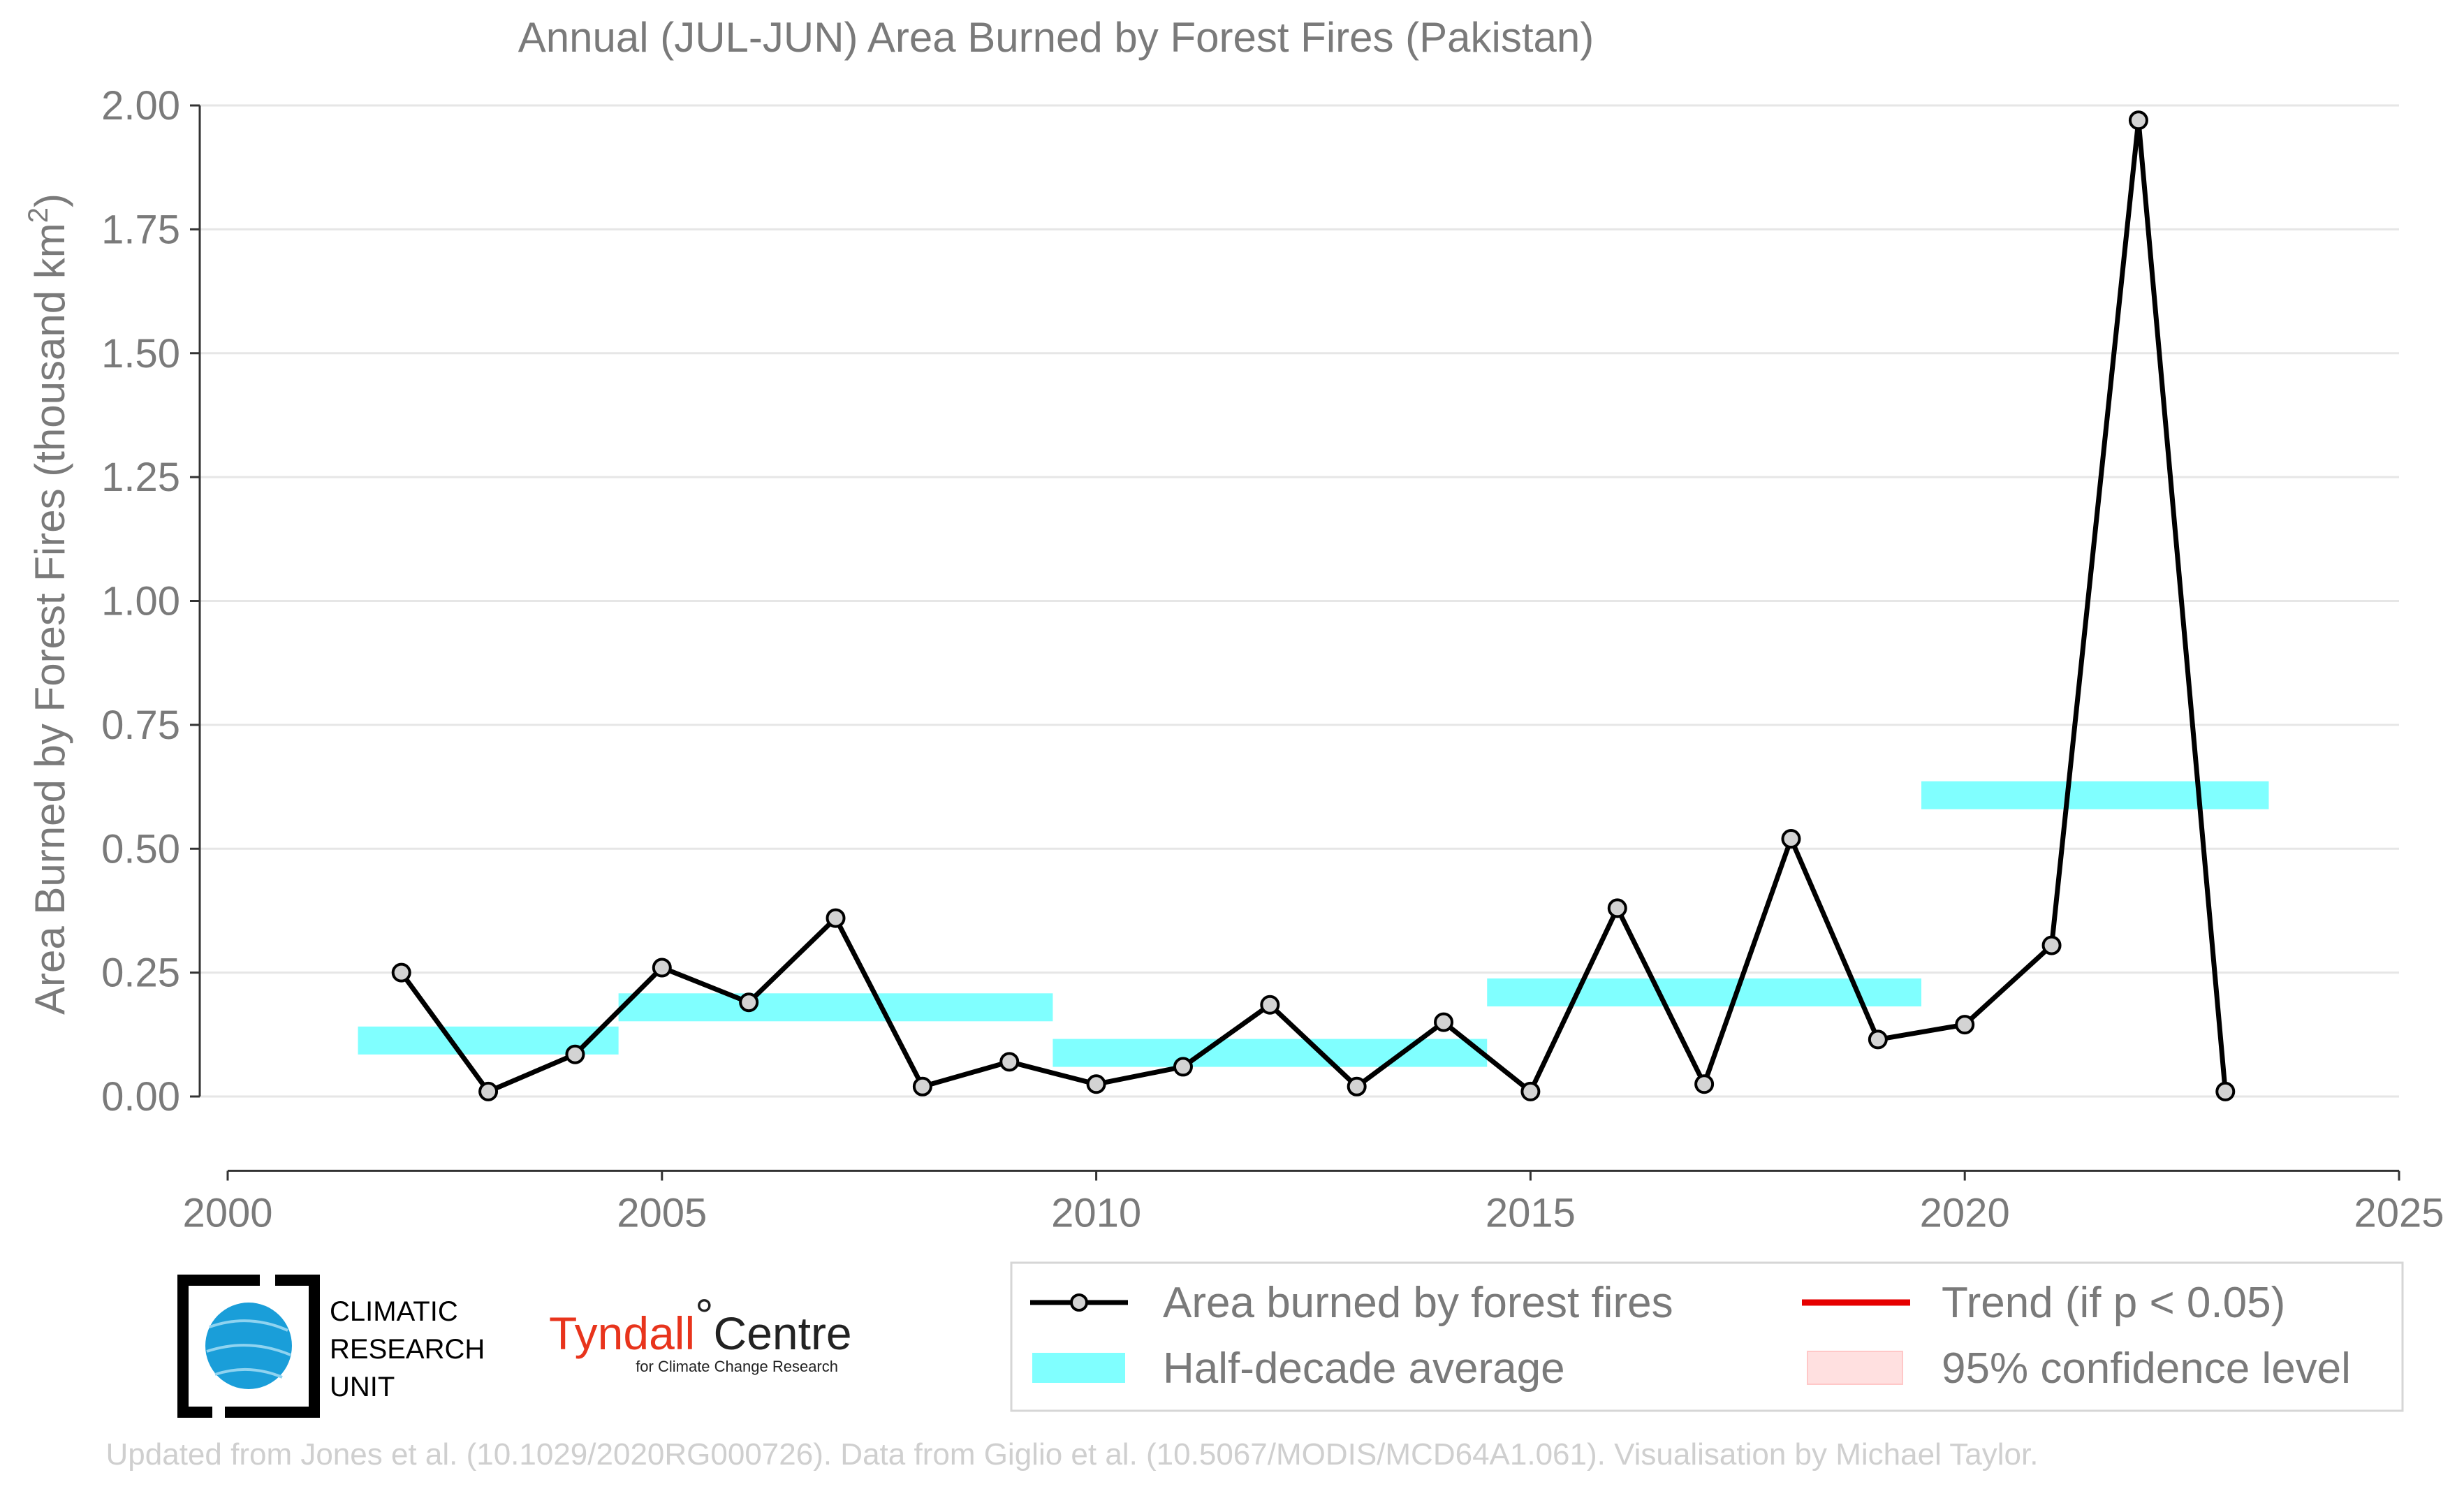 This screenshot has height=1489, width=2464. What do you see at coordinates (737, 1366) in the screenshot?
I see `tyndall-logo-subtitle: for Climate Change Research` at bounding box center [737, 1366].